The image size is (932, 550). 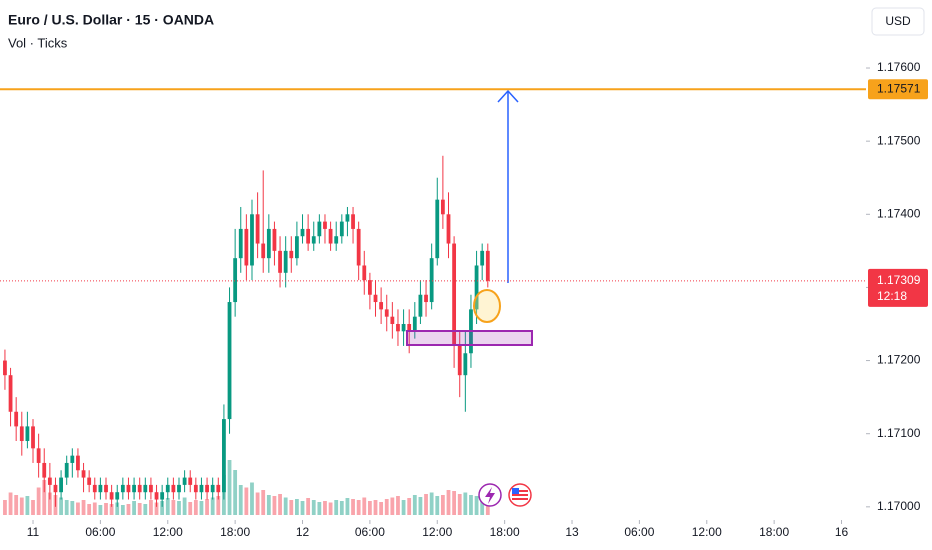 I want to click on level-label-box, so click(x=898, y=89).